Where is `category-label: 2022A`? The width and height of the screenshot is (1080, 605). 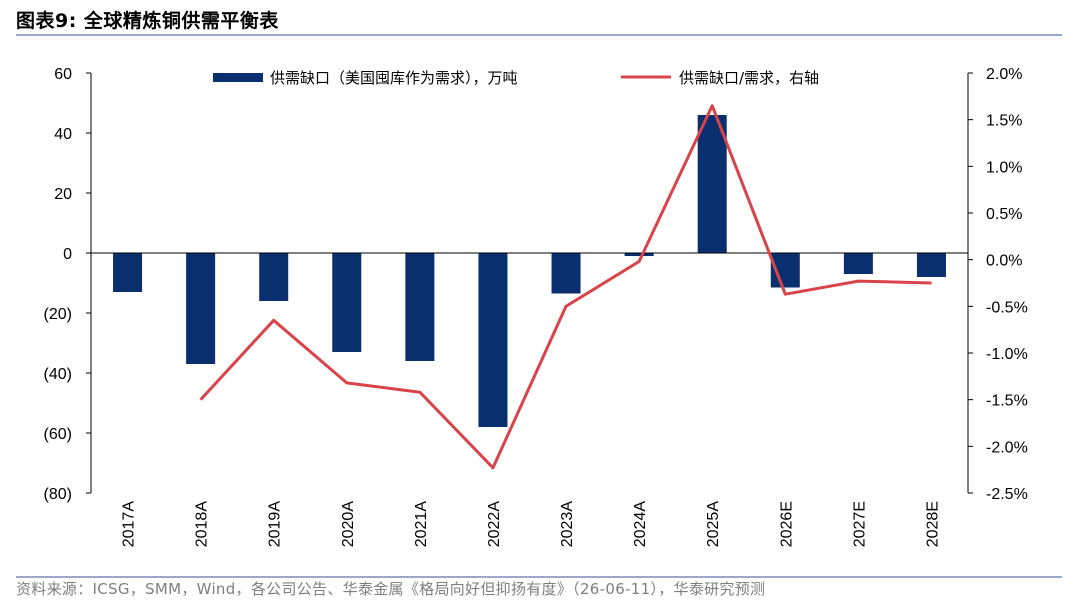
category-label: 2022A is located at coordinates (494, 524).